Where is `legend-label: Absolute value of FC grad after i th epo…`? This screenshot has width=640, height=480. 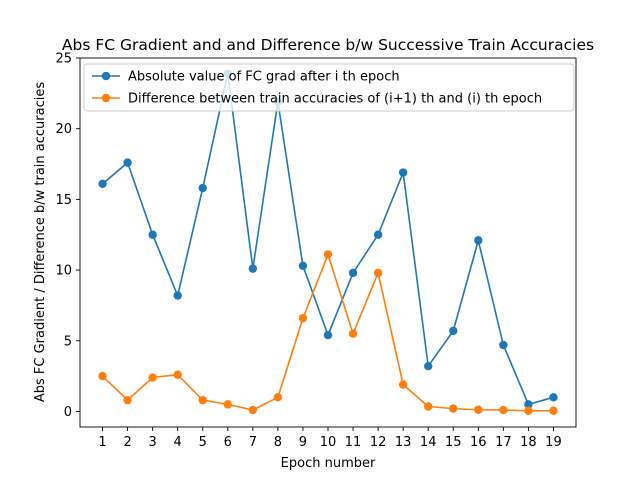 legend-label: Absolute value of FC grad after i th epo… is located at coordinates (264, 77).